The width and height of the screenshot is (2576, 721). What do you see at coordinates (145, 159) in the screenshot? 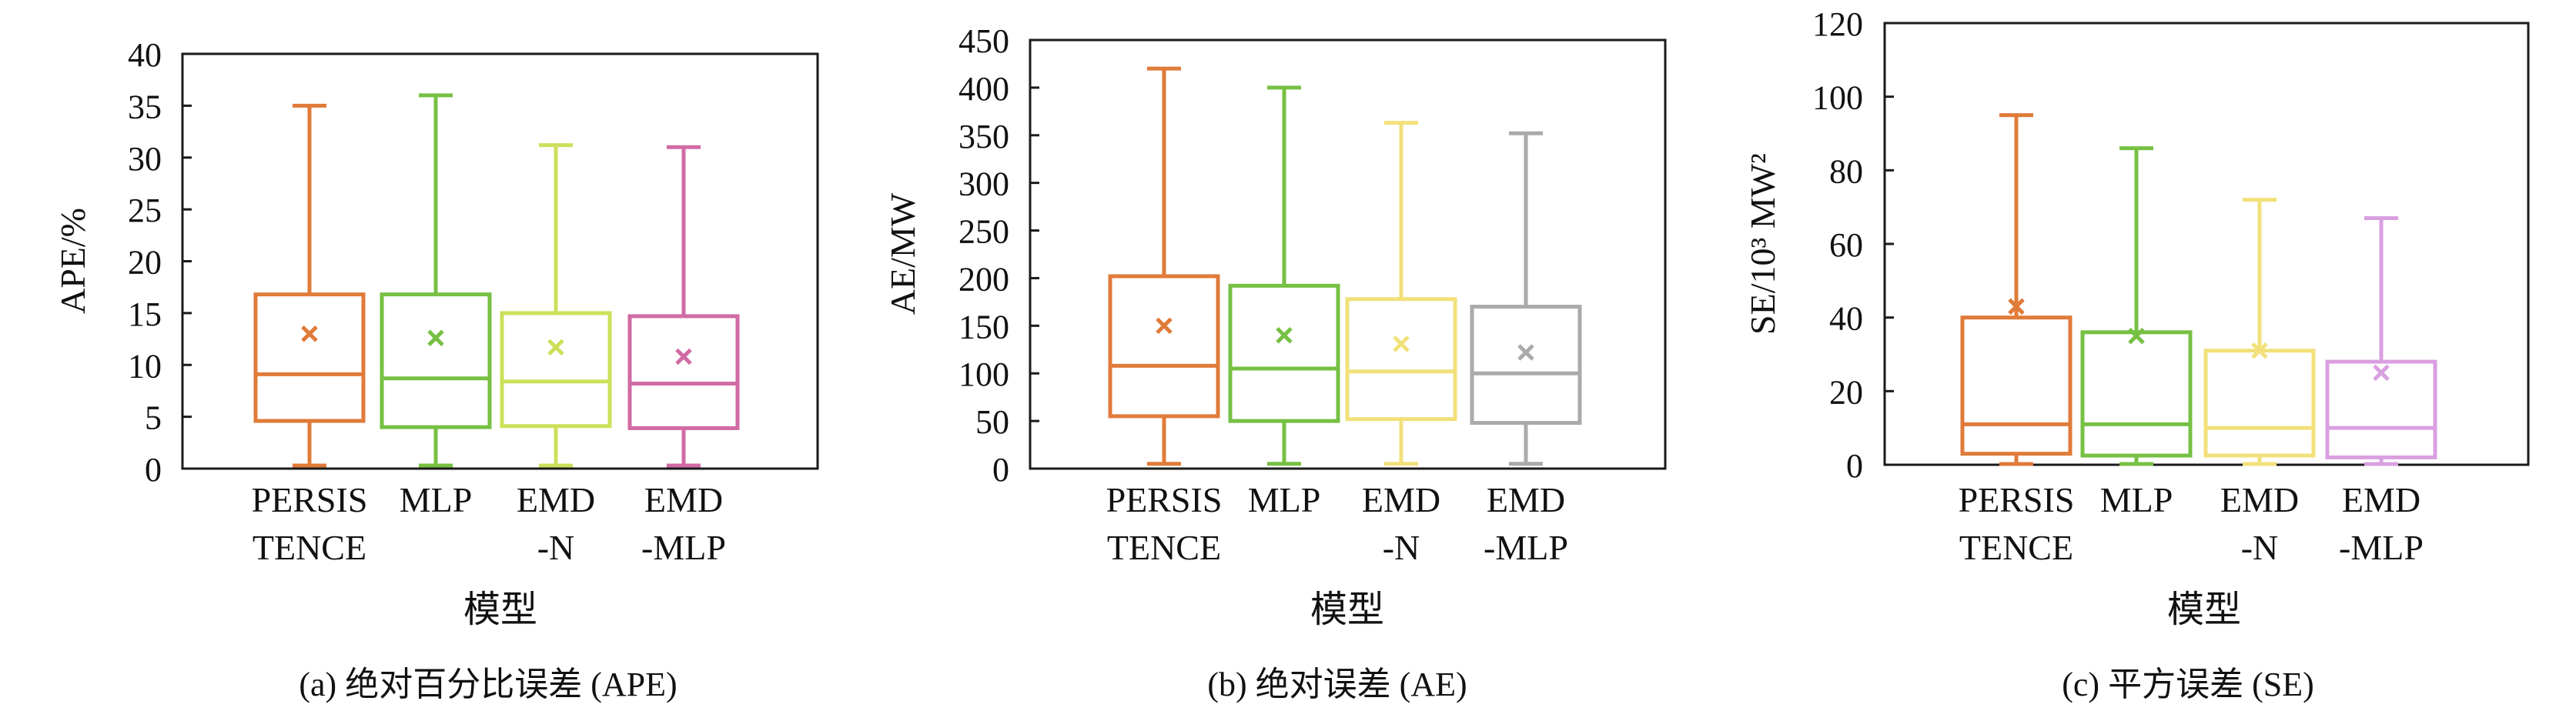
I see `y-tick-label: 30` at bounding box center [145, 159].